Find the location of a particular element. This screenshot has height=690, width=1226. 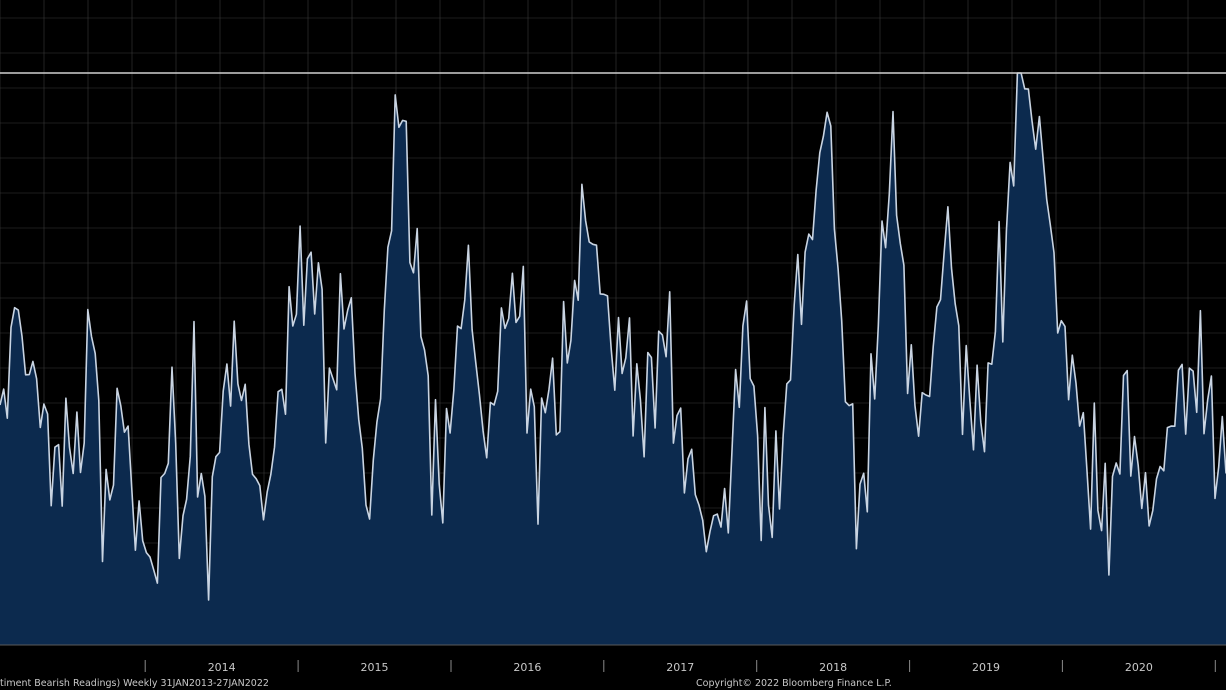

x-axis: 2014 2015 2016 2017 2018 2019 2020 is located at coordinates (613, 659).